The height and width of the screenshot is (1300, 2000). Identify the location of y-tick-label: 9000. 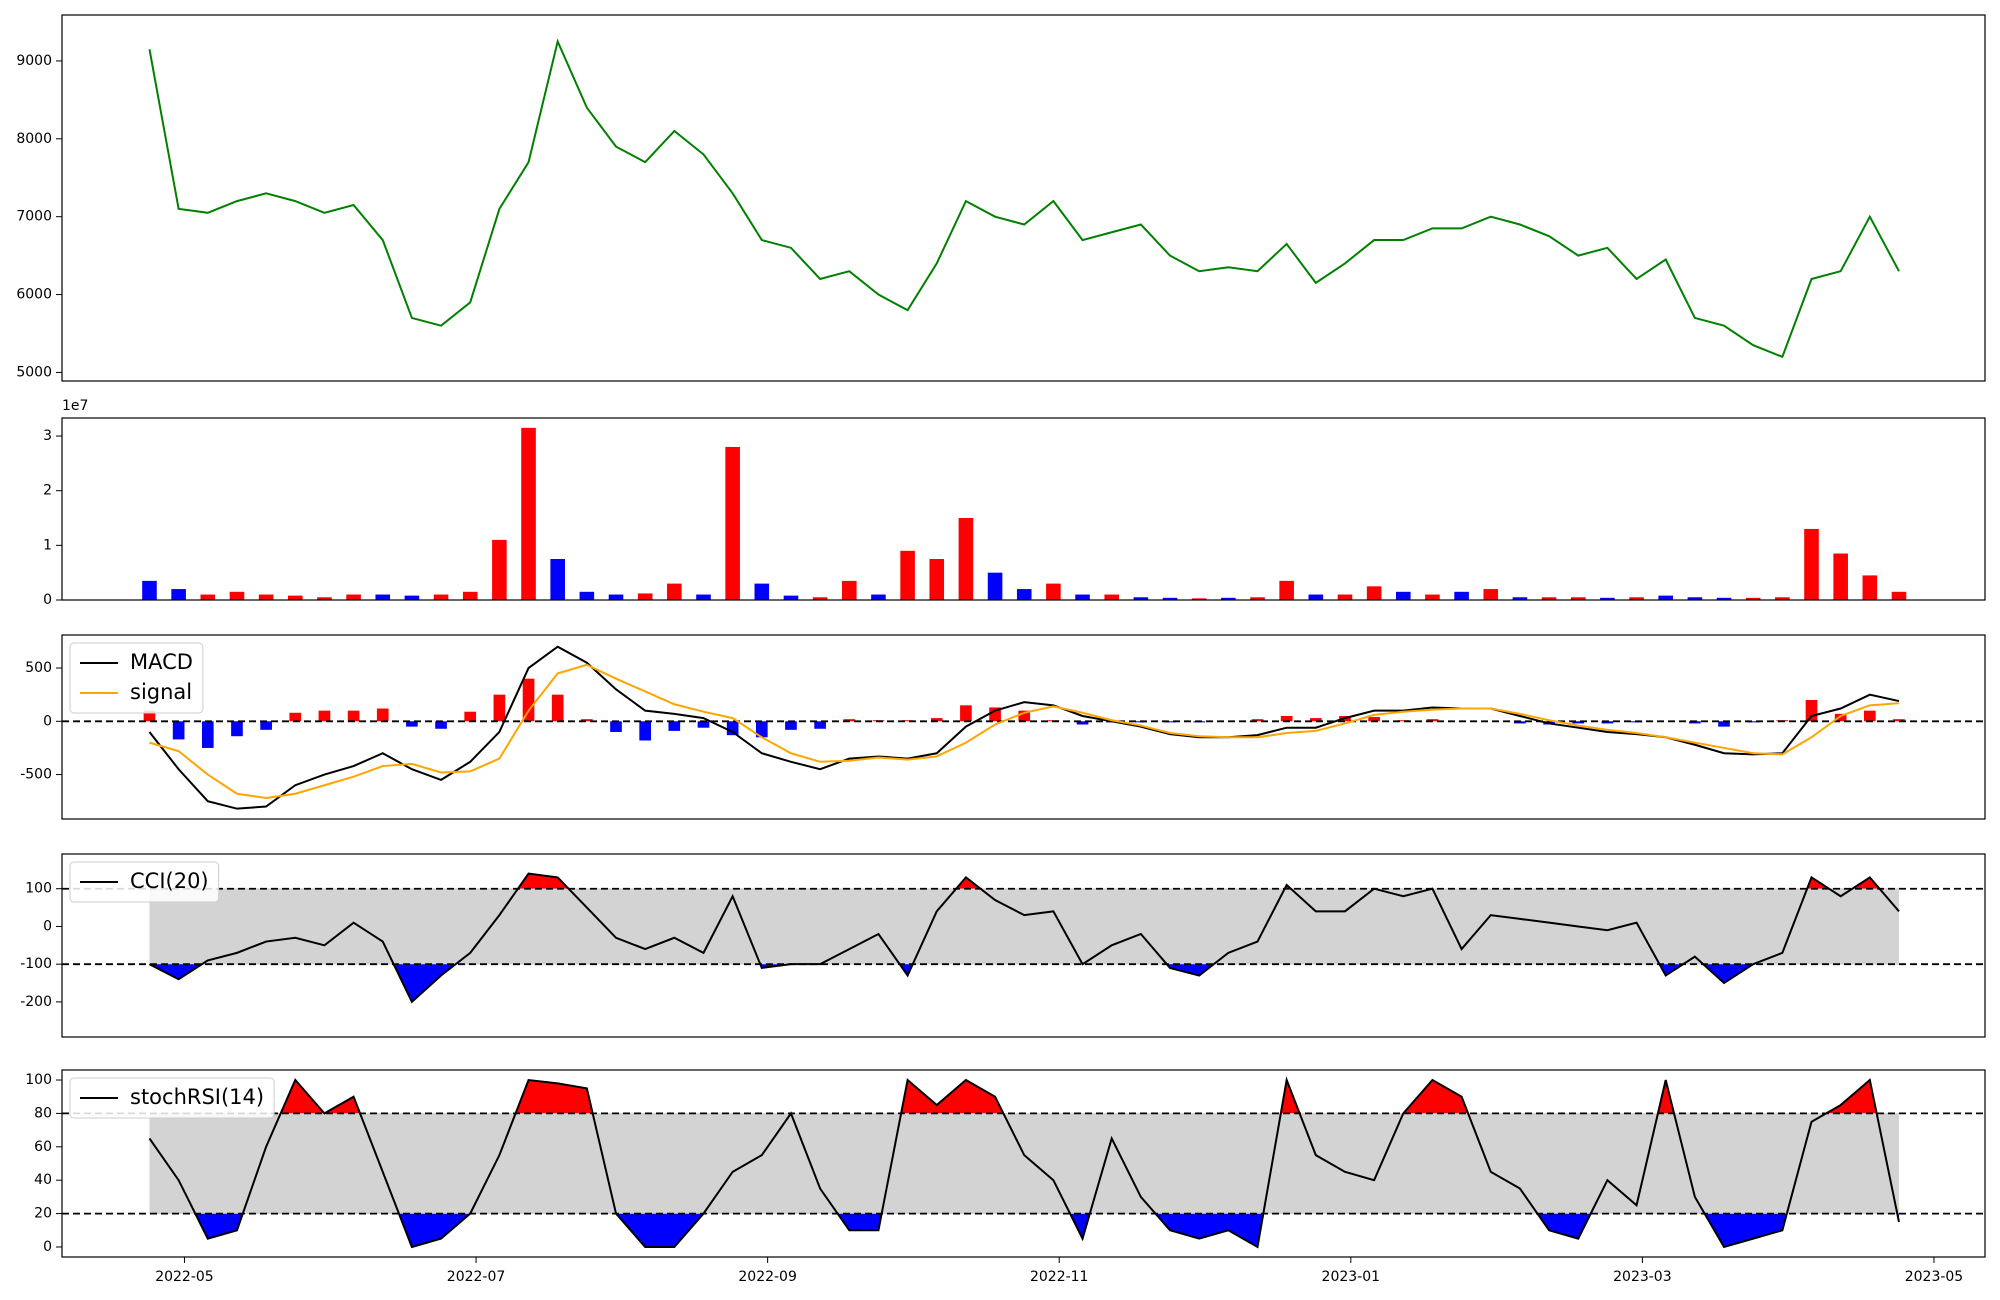
(34, 61).